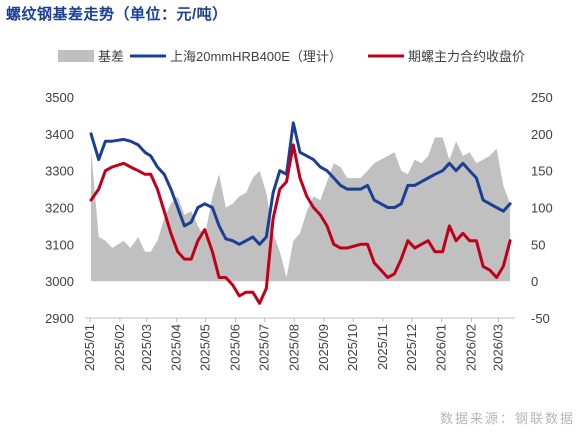  I want to click on source-note: 数据来源：钢联数据, so click(507, 418).